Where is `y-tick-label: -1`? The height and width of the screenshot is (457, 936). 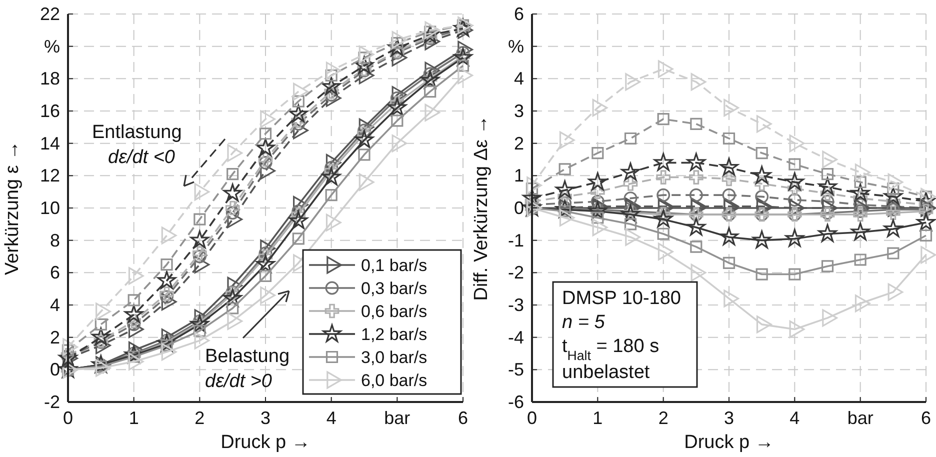
y-tick-label: -1 is located at coordinates (516, 240).